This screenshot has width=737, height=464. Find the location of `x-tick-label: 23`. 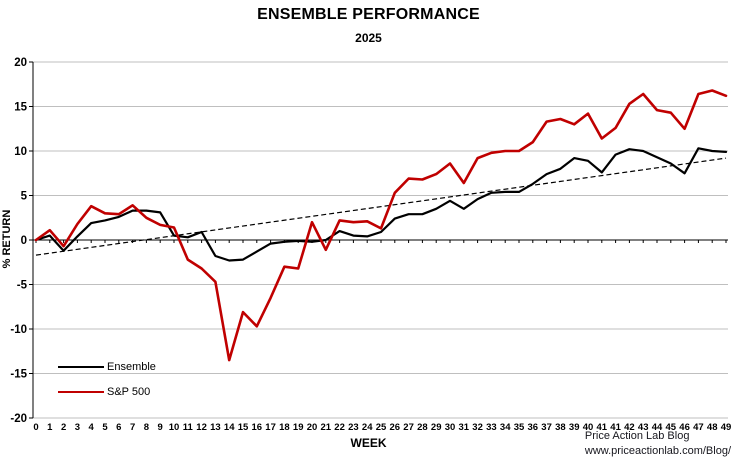

x-tick-label: 23 is located at coordinates (353, 427).